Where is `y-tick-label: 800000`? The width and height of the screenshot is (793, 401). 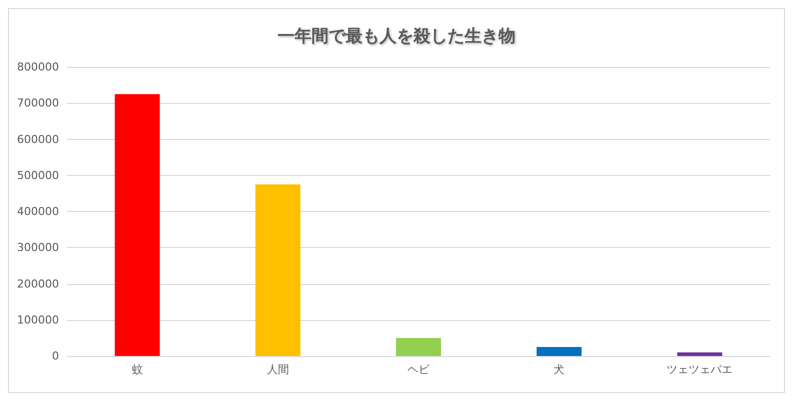
y-tick-label: 800000 is located at coordinates (38, 67).